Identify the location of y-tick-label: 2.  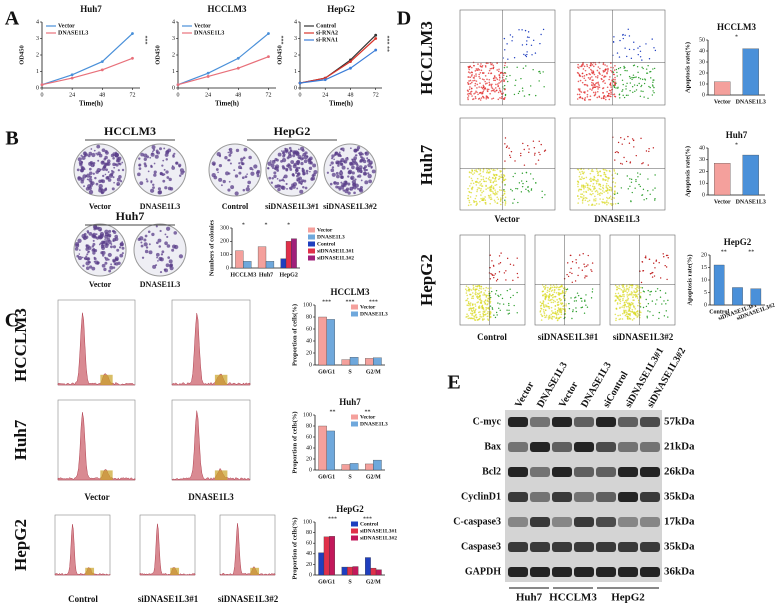
(37, 55).